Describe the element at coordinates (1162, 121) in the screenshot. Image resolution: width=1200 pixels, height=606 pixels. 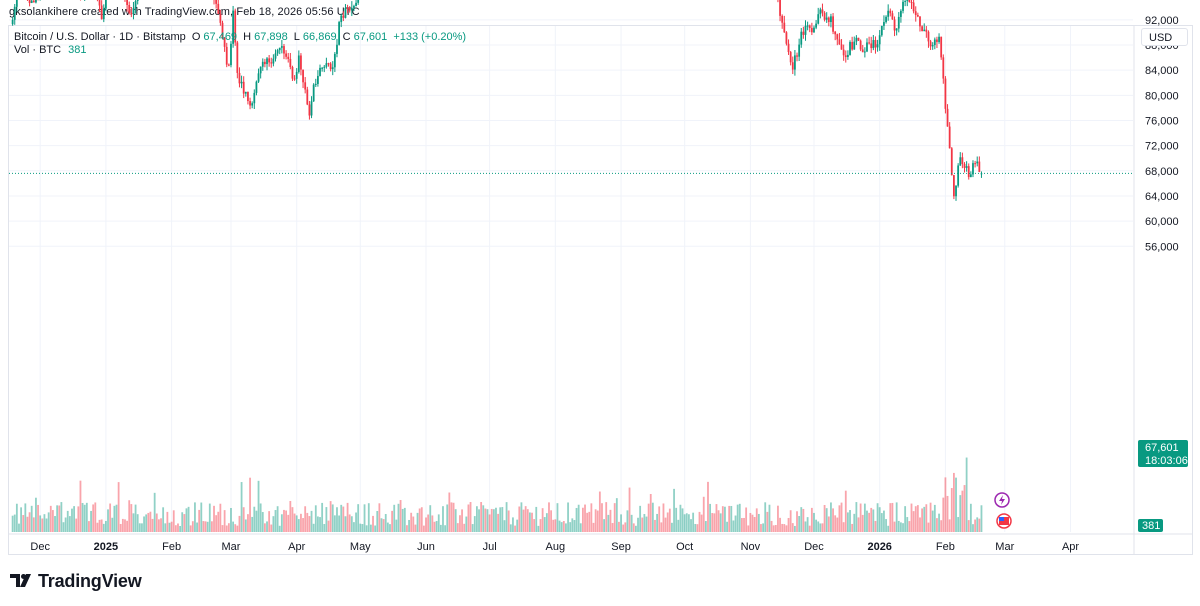
I see `price-tick-label: 76,000` at that location.